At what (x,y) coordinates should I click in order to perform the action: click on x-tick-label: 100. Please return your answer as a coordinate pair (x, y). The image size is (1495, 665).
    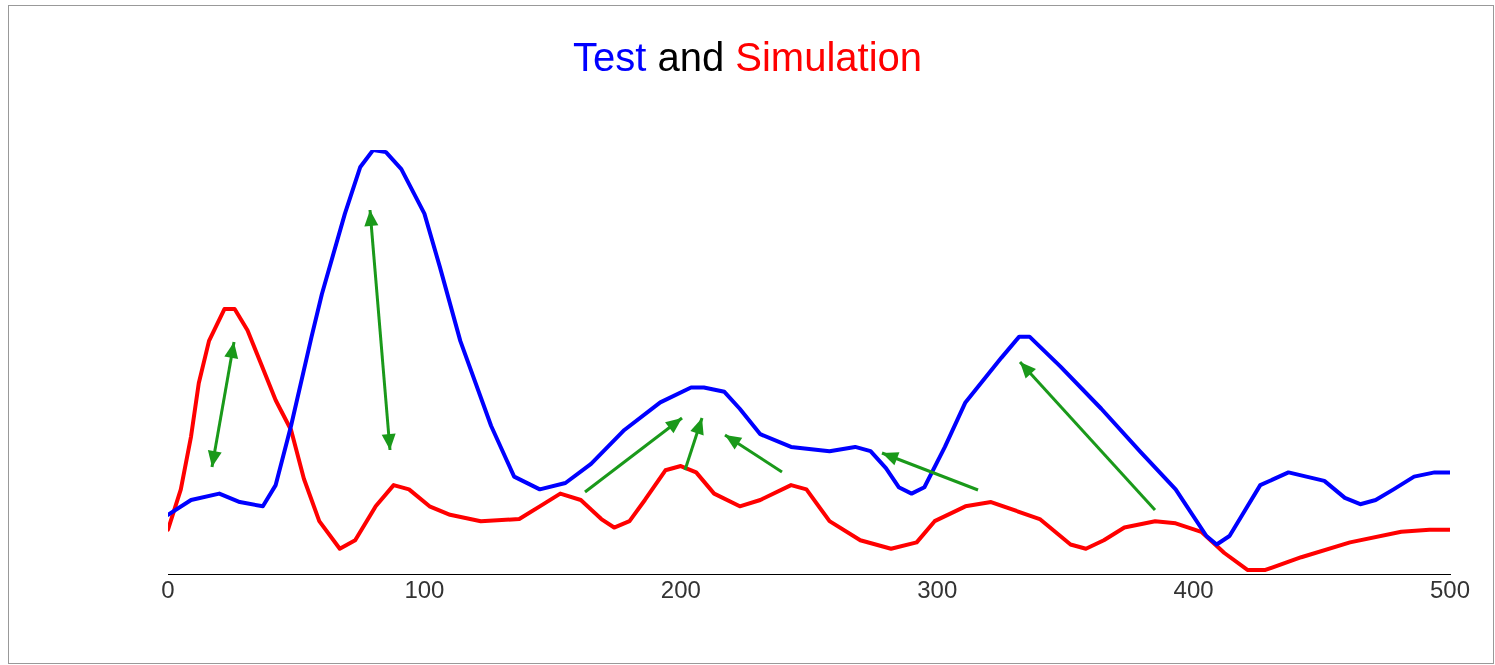
    Looking at the image, I should click on (424, 590).